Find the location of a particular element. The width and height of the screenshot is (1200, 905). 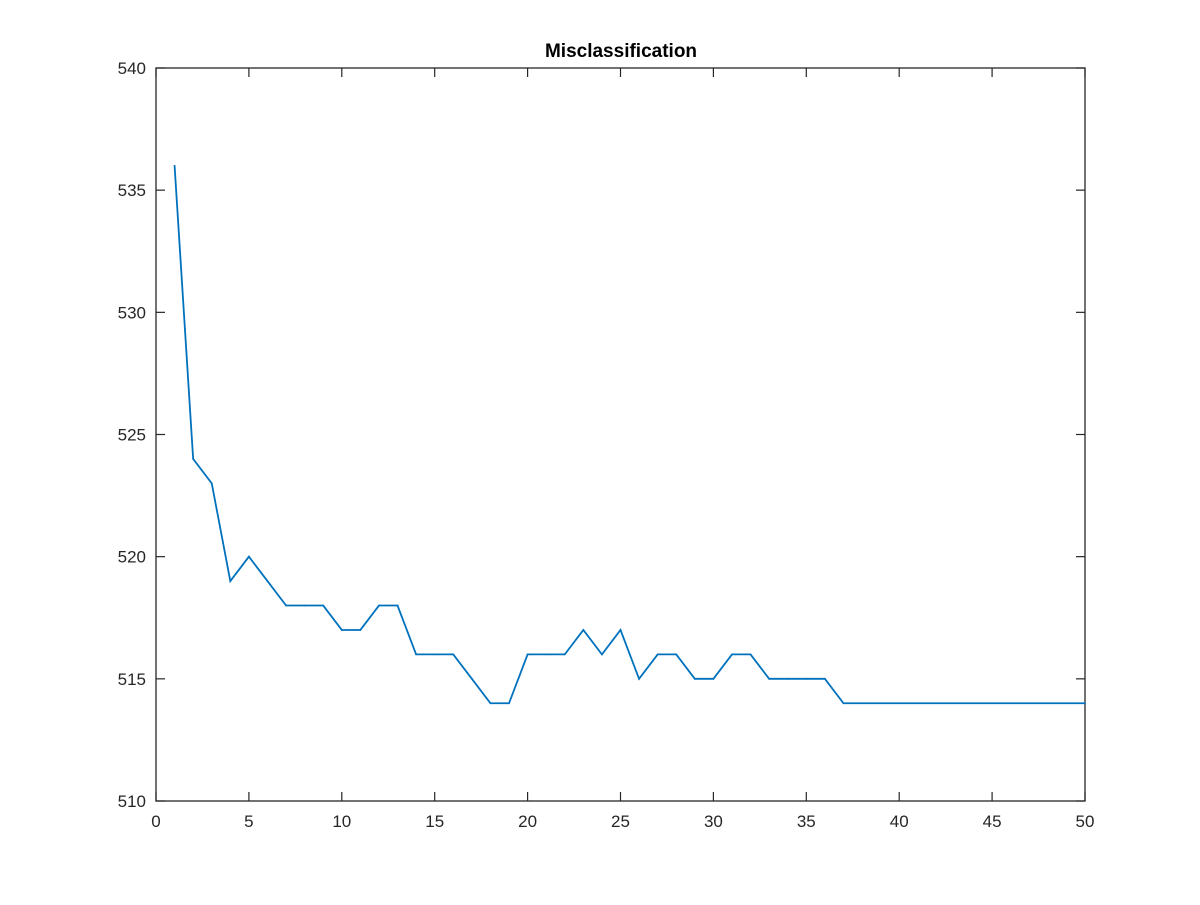

chart-title: Misclassification is located at coordinates (621, 51).